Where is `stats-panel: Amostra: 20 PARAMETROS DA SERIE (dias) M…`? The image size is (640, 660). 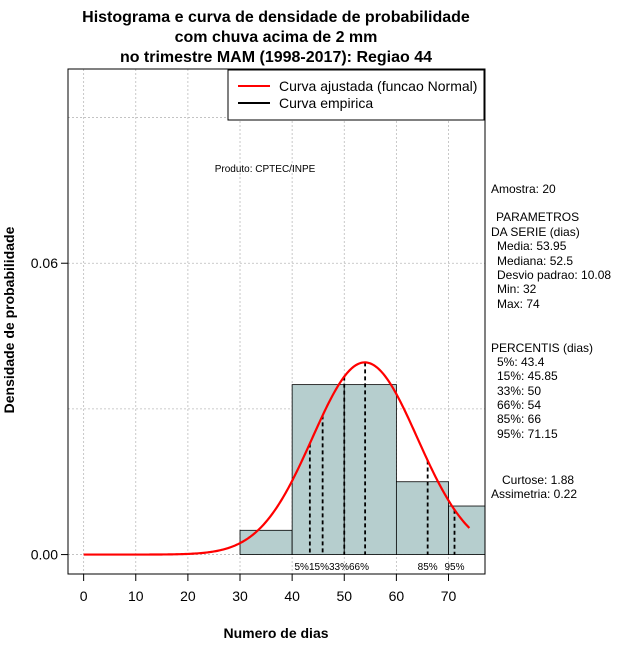 stats-panel: Amostra: 20 PARAMETROS DA SERIE (dias) M… is located at coordinates (551, 341).